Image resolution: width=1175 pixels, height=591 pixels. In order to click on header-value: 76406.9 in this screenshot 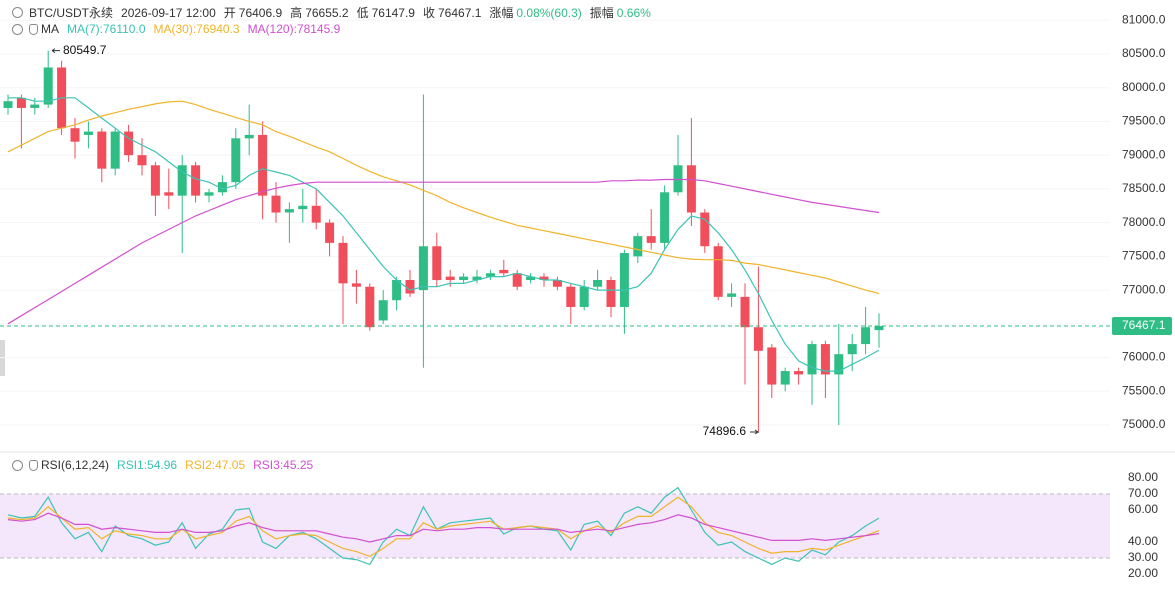, I will do `click(260, 12)`.